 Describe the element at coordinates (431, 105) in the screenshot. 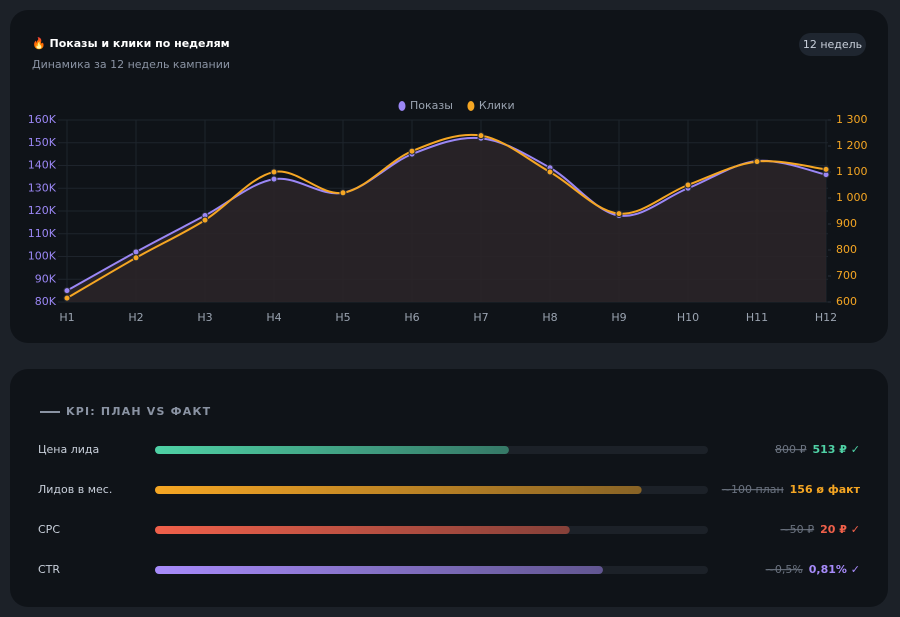

I see `legend-label: Показы` at that location.